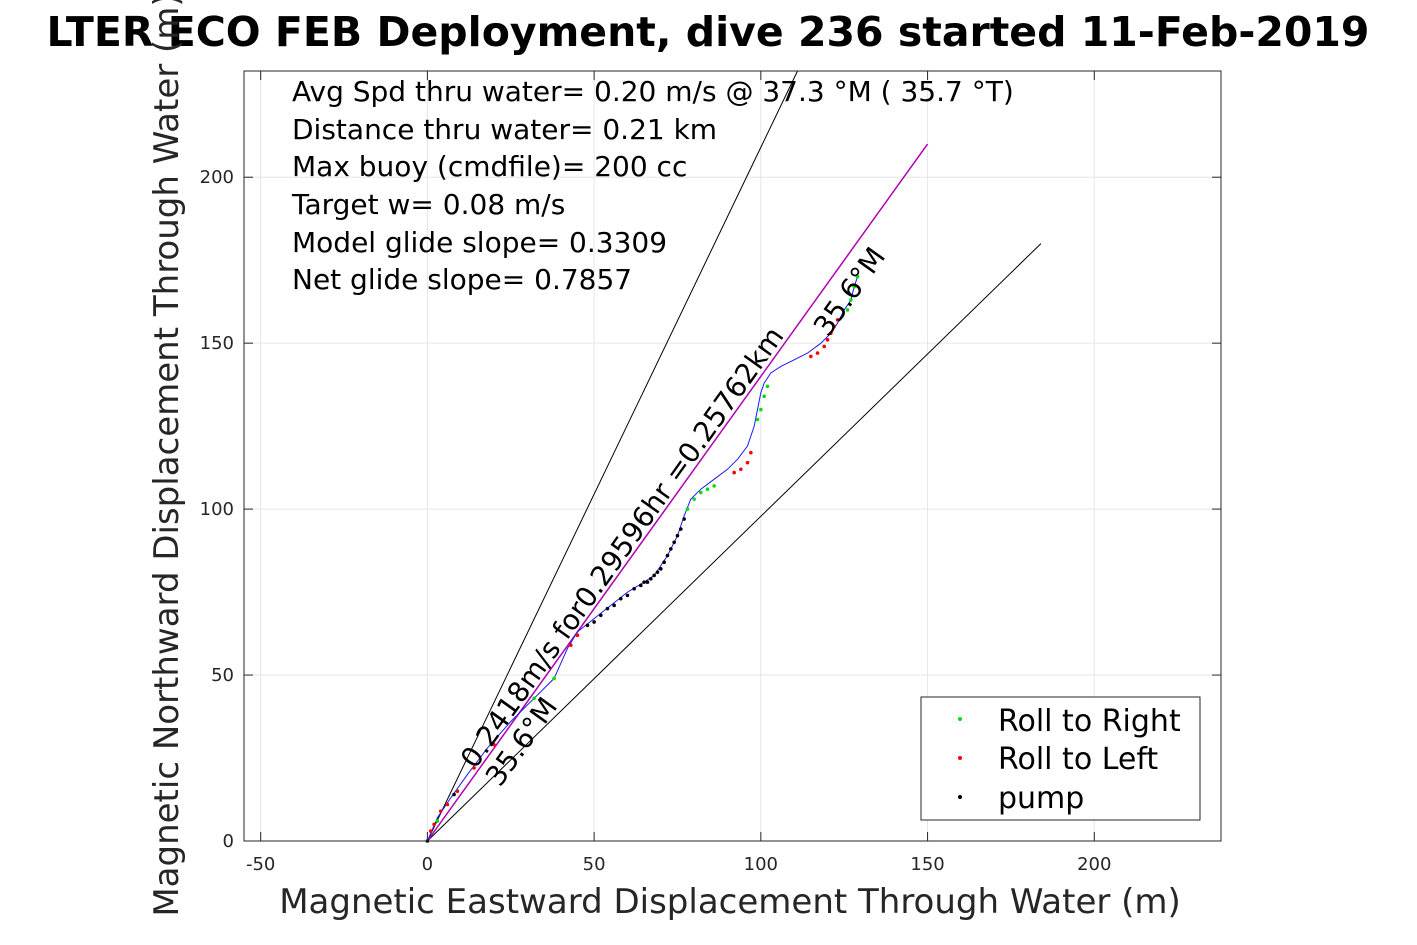 The height and width of the screenshot is (945, 1417). I want to click on y-tick-label: 50, so click(222, 675).